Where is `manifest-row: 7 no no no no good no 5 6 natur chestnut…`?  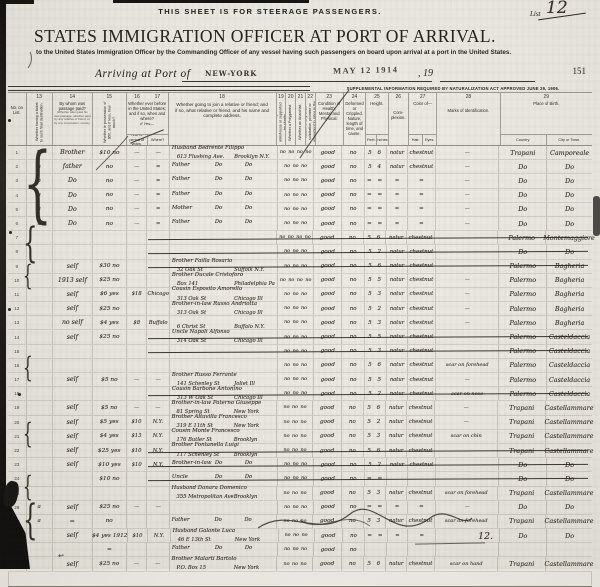
manifest-row: 7 no no no no good no 5 6 natur chestnut… is located at coordinates (301, 238).